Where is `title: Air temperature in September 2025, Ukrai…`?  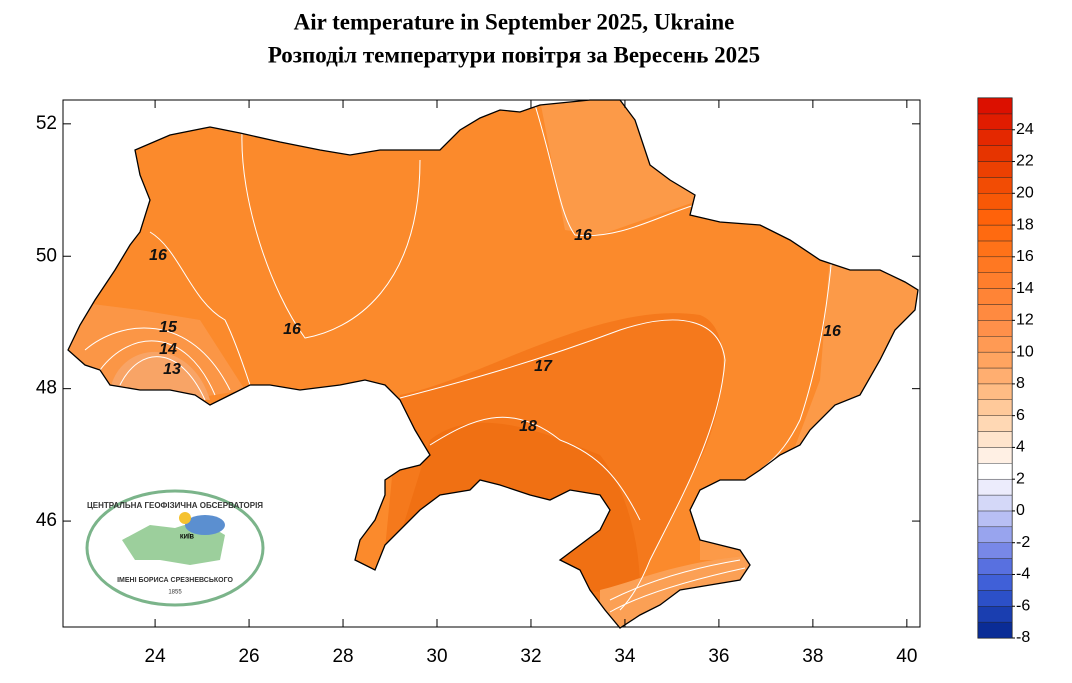
title: Air temperature in September 2025, Ukrai… is located at coordinates (514, 21).